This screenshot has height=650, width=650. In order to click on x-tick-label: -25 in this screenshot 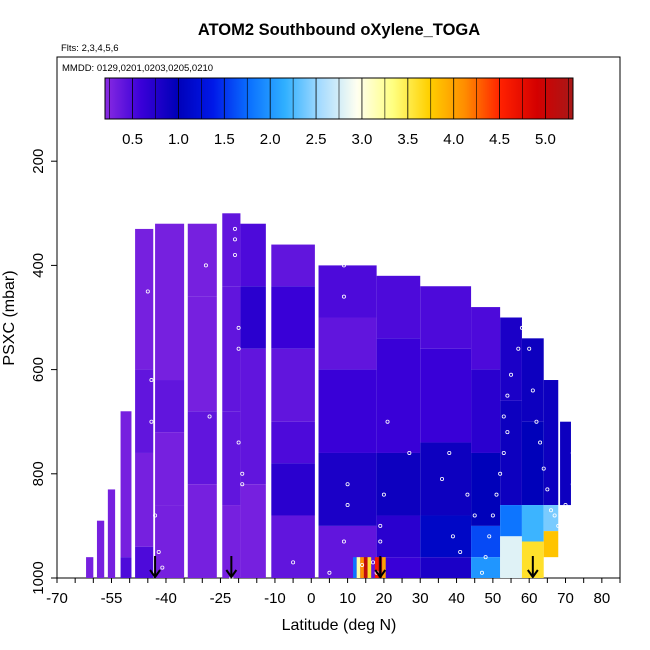, I will do `click(221, 598)`.